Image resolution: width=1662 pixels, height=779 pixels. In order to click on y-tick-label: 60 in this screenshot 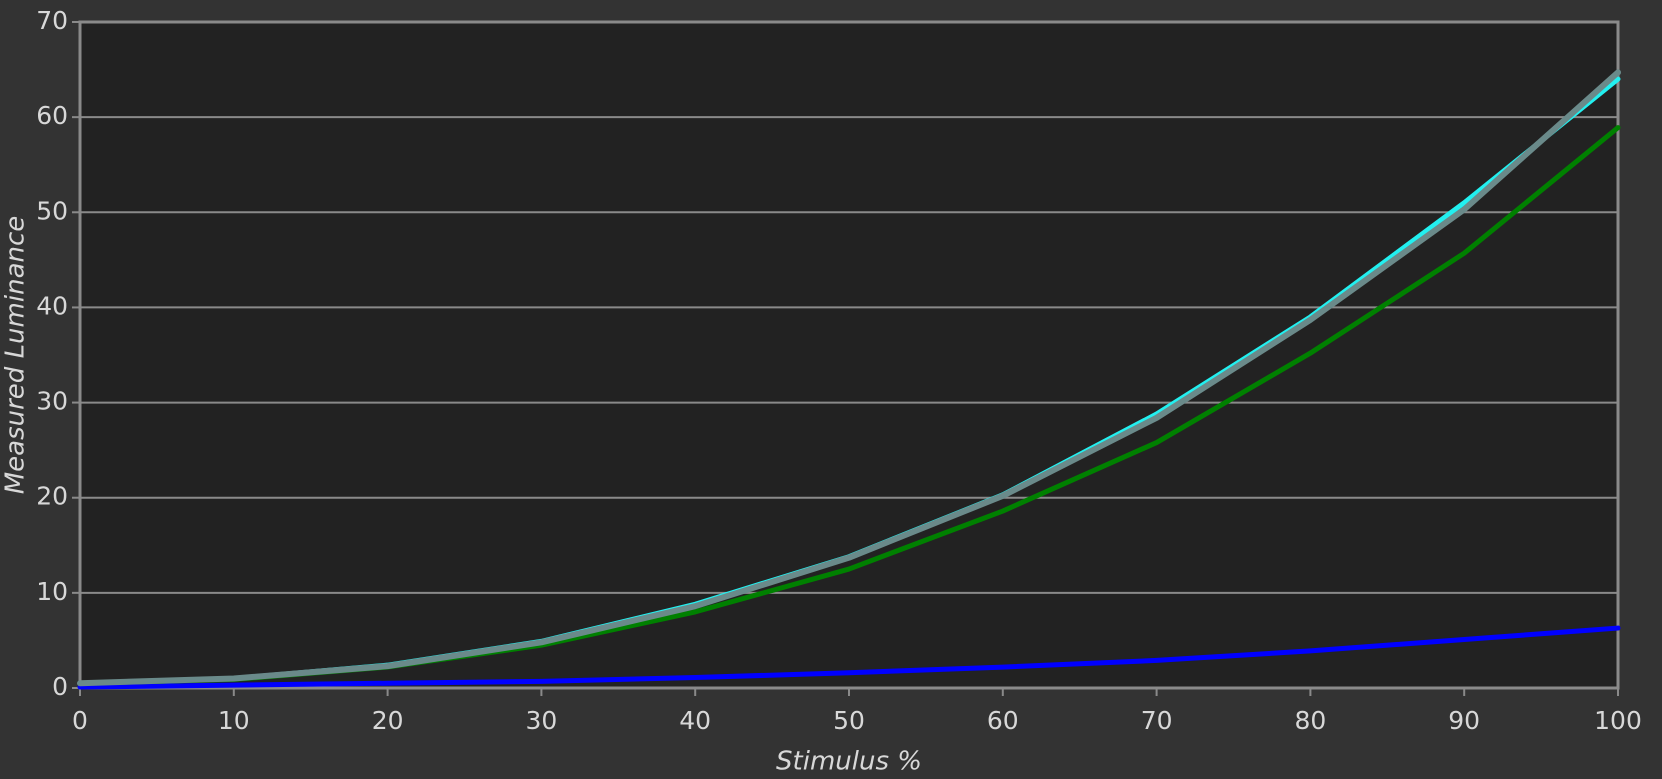, I will do `click(52, 115)`.